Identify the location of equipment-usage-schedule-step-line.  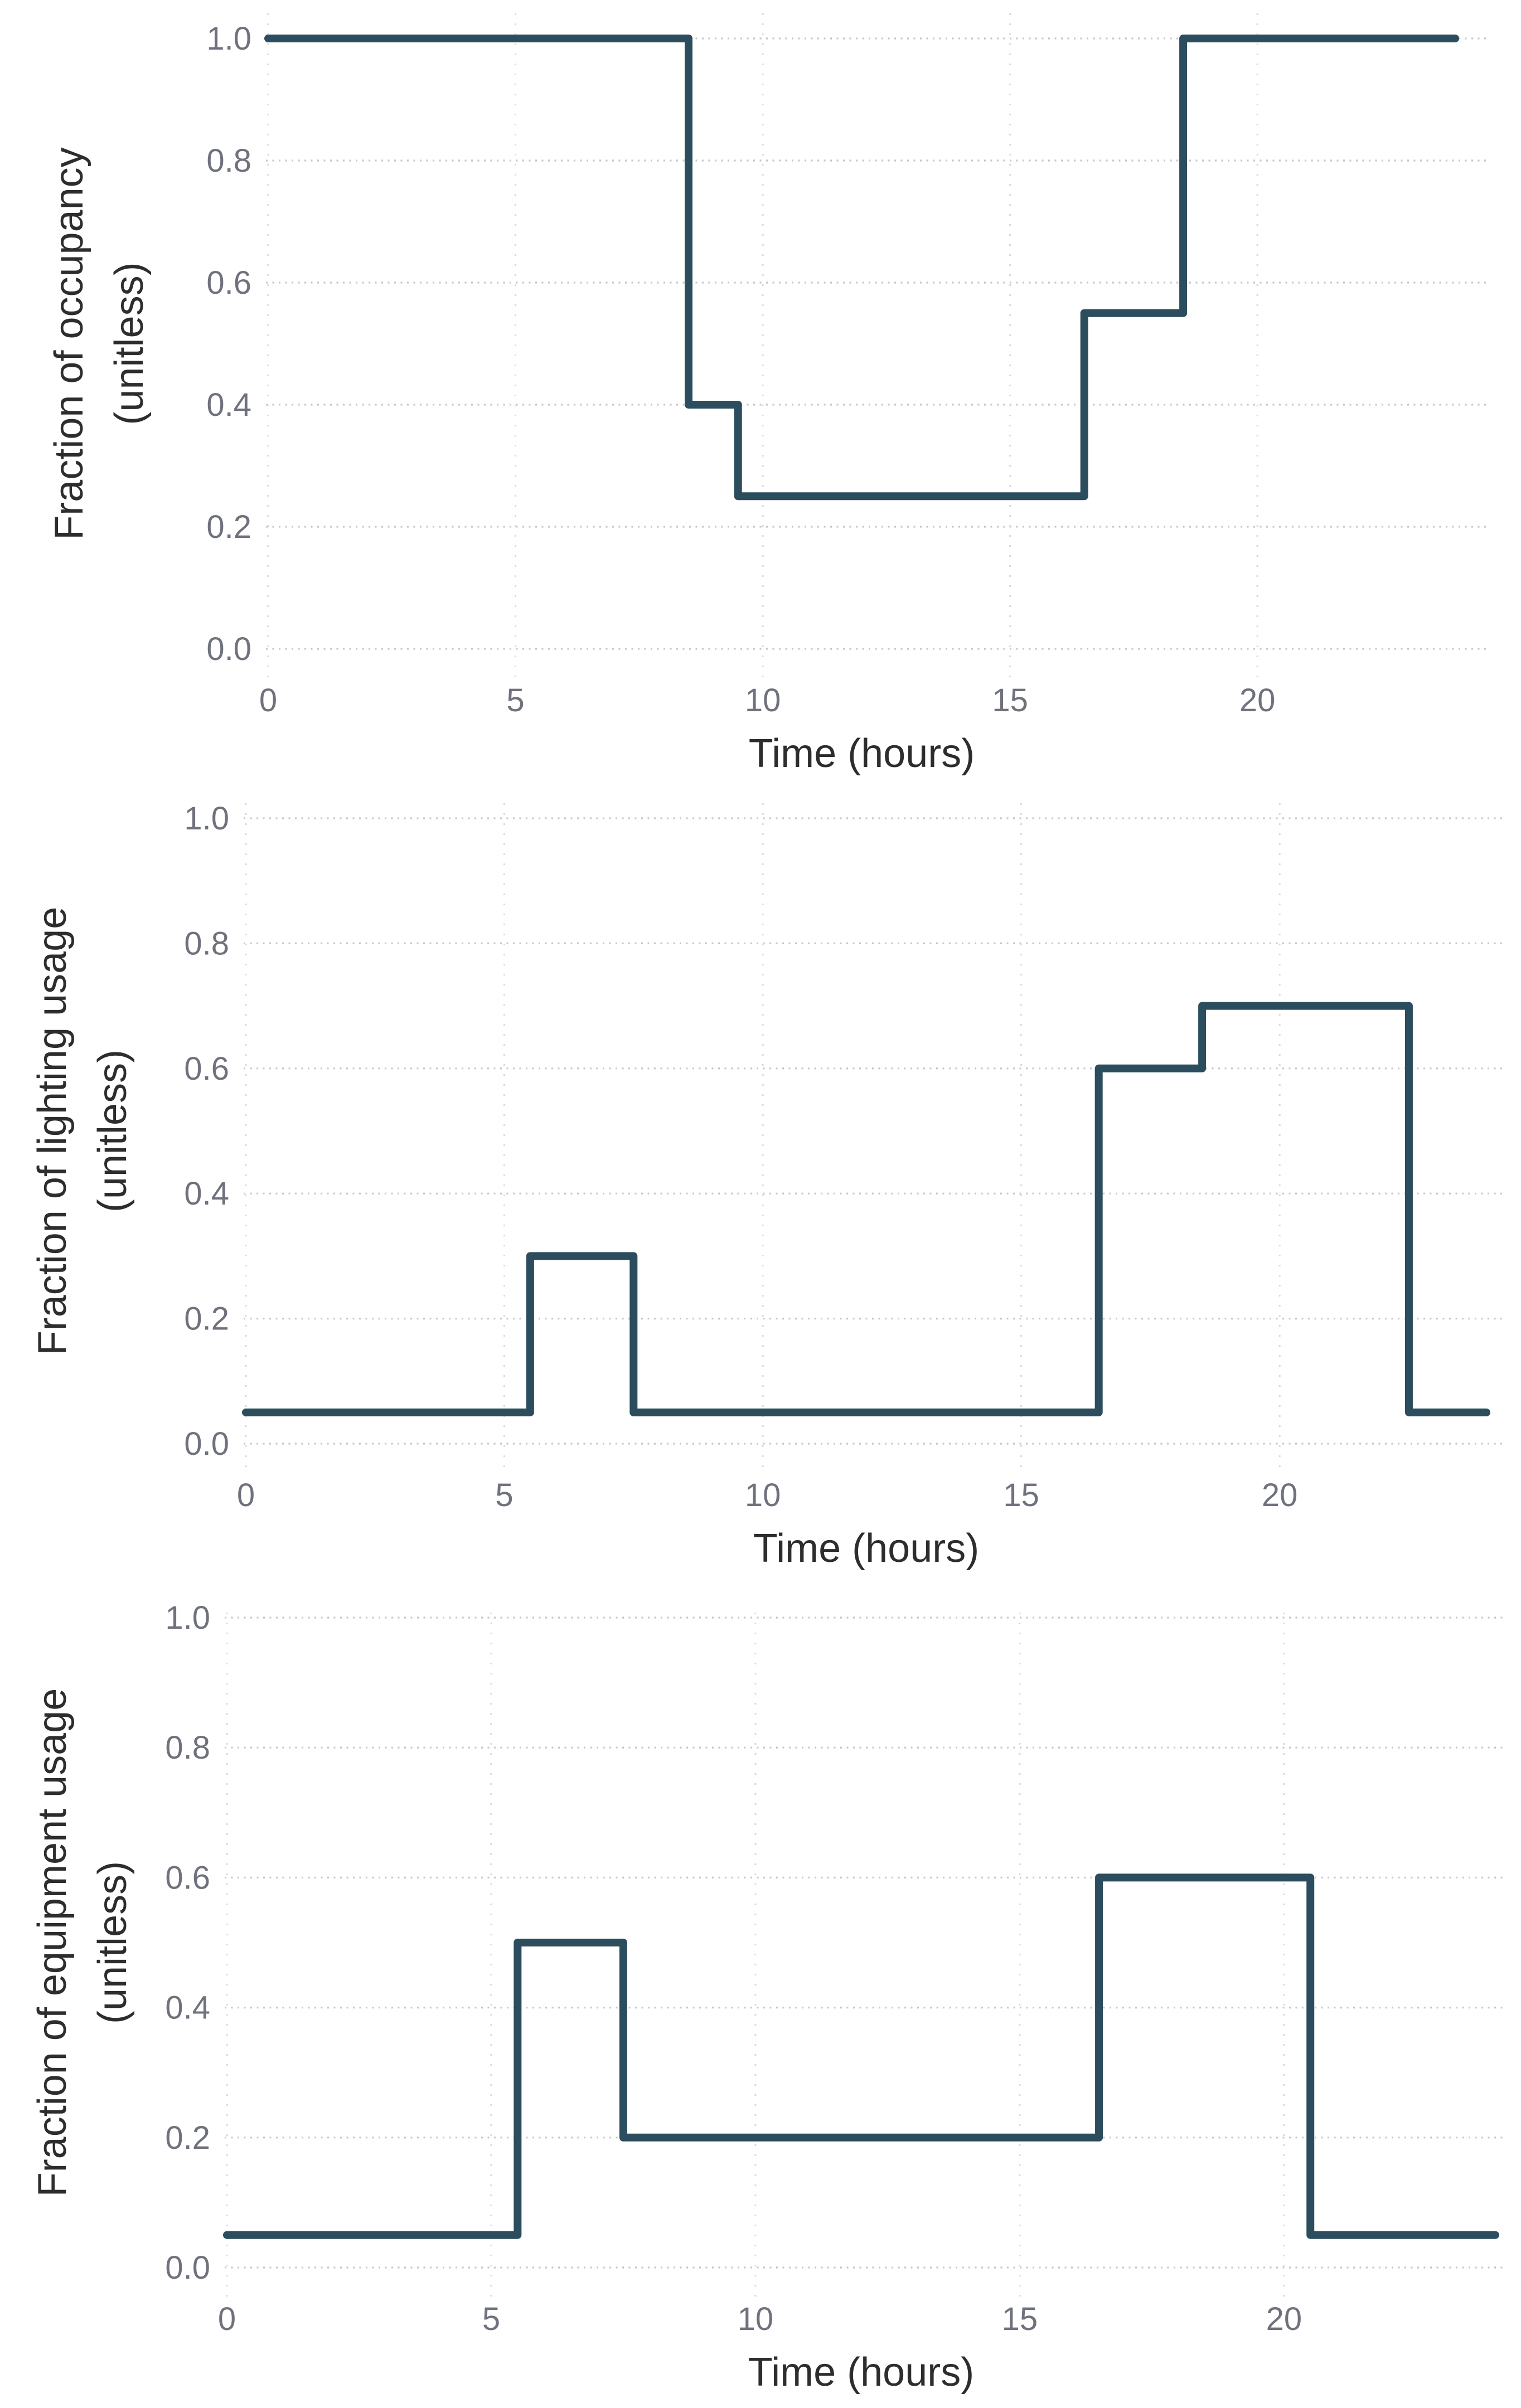
(861, 2056).